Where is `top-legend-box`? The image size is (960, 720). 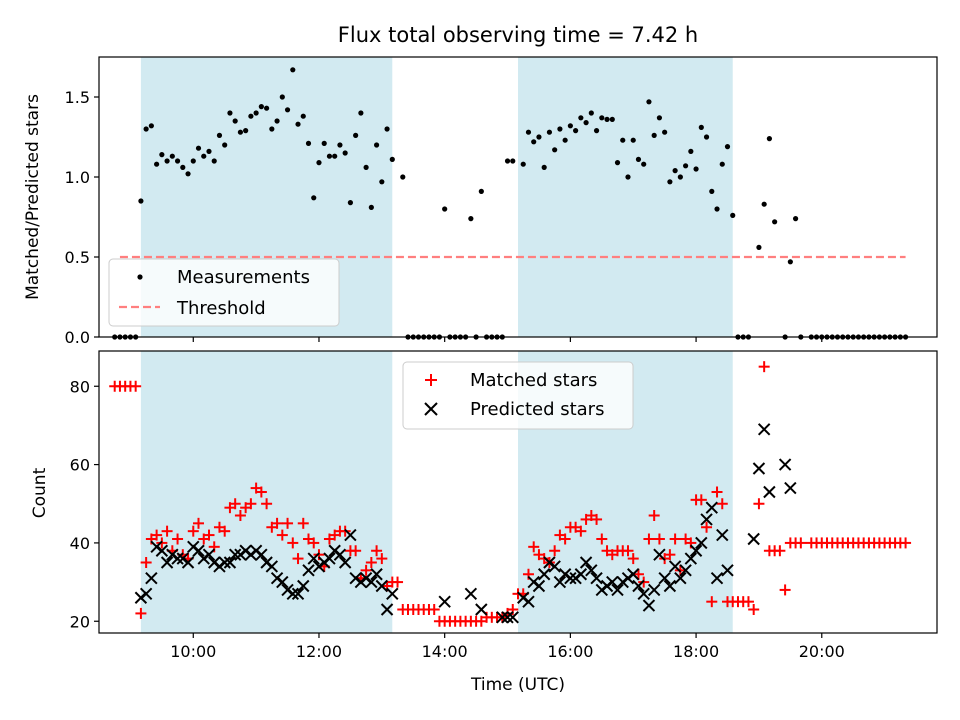
top-legend-box is located at coordinates (224, 292).